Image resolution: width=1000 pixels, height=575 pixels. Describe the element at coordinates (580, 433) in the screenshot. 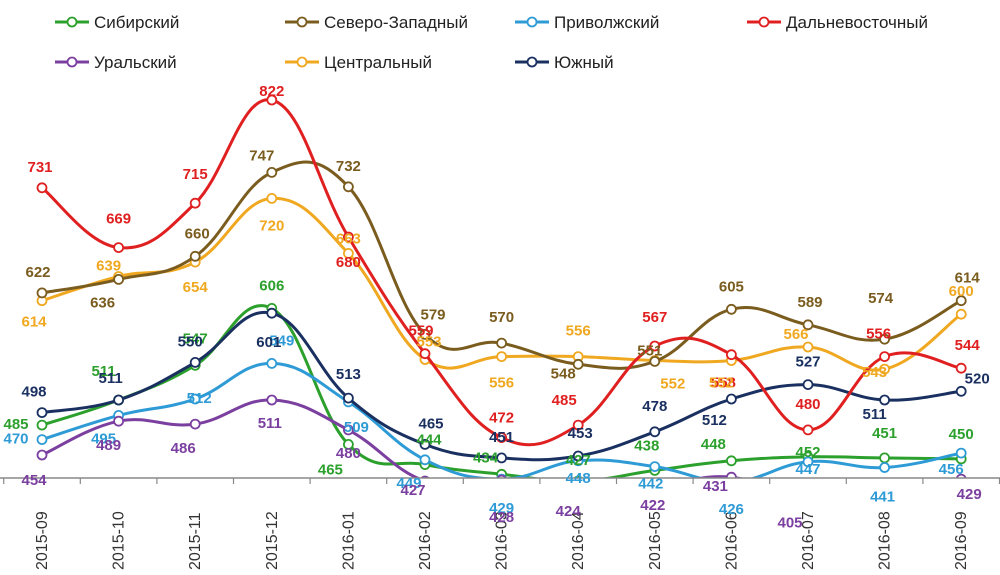

I see `data-label: 453` at that location.